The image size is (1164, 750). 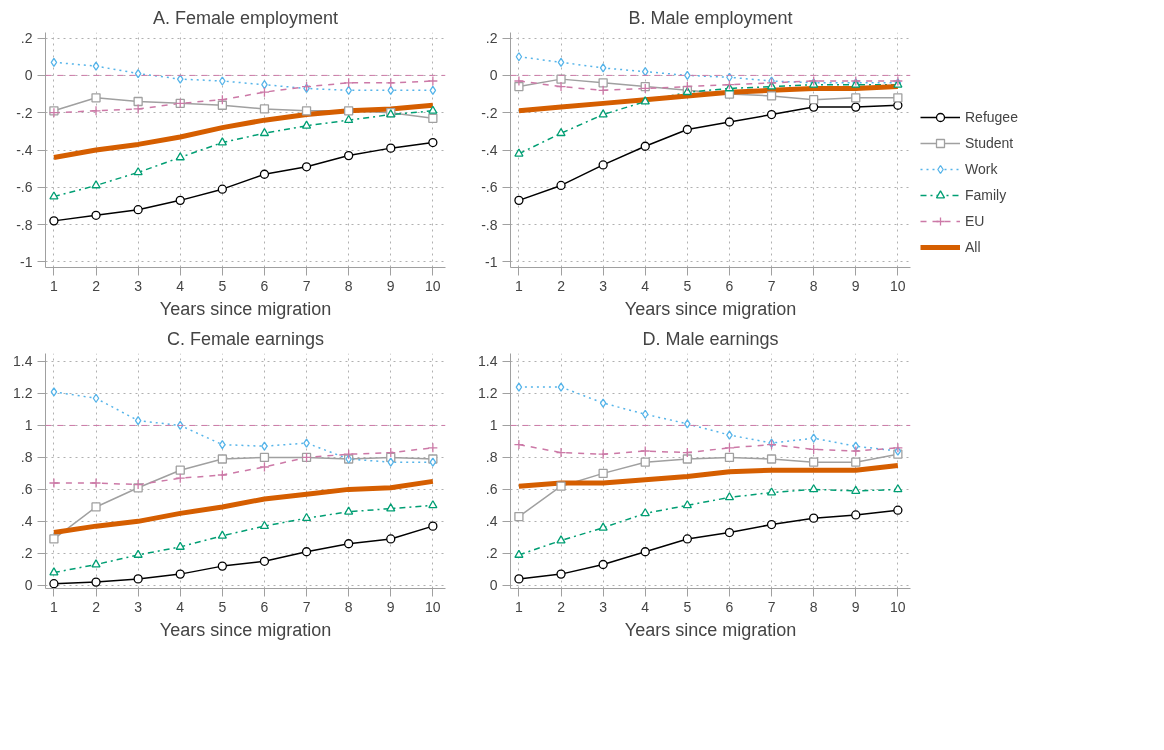 I want to click on chart-title: C. Female earnings, so click(x=245, y=338).